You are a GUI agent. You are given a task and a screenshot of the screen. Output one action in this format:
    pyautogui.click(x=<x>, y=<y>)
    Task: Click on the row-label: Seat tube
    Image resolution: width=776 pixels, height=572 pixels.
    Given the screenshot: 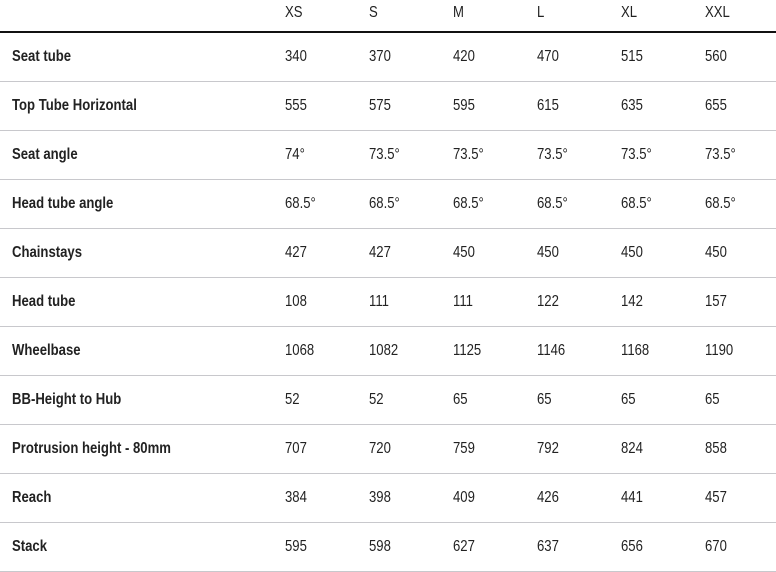 What is the action you would take?
    pyautogui.click(x=42, y=56)
    